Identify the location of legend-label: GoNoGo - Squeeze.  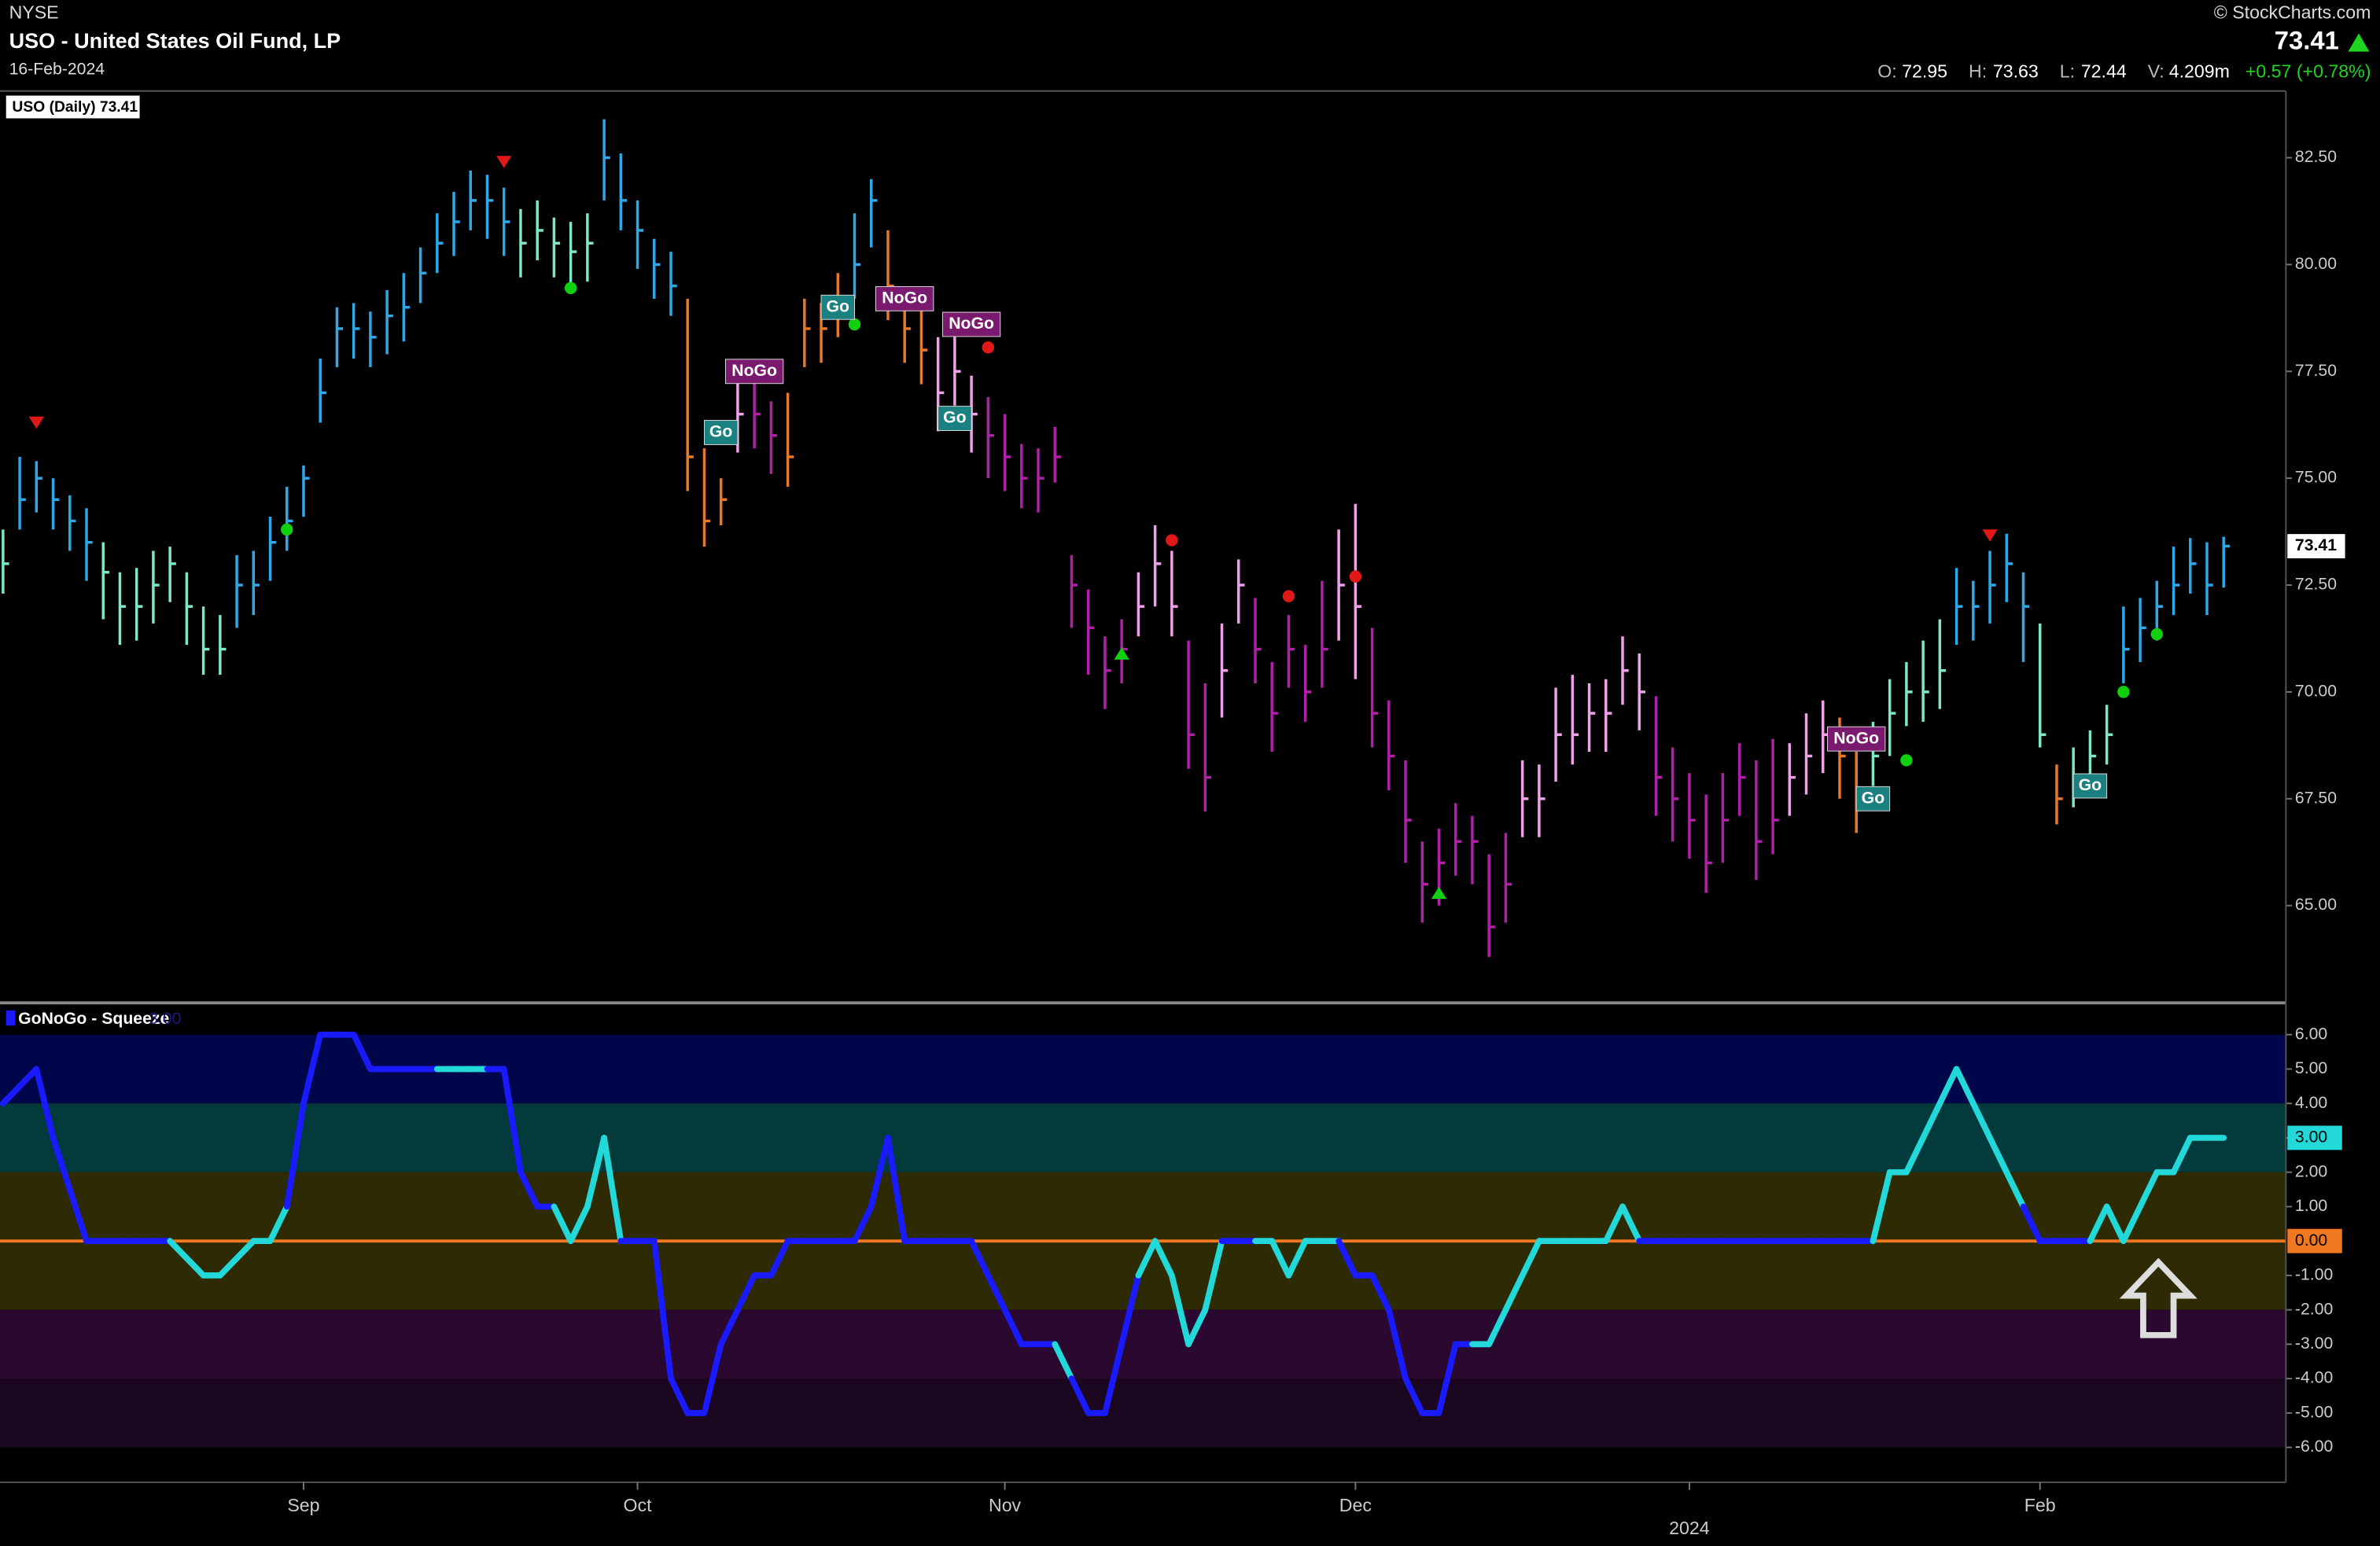
(93, 1019).